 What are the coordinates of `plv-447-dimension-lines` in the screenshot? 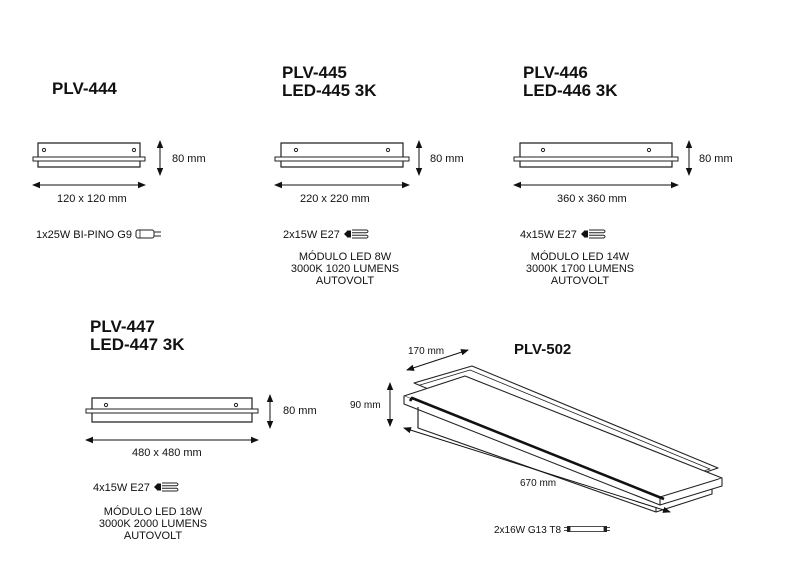 It's located at (179, 419).